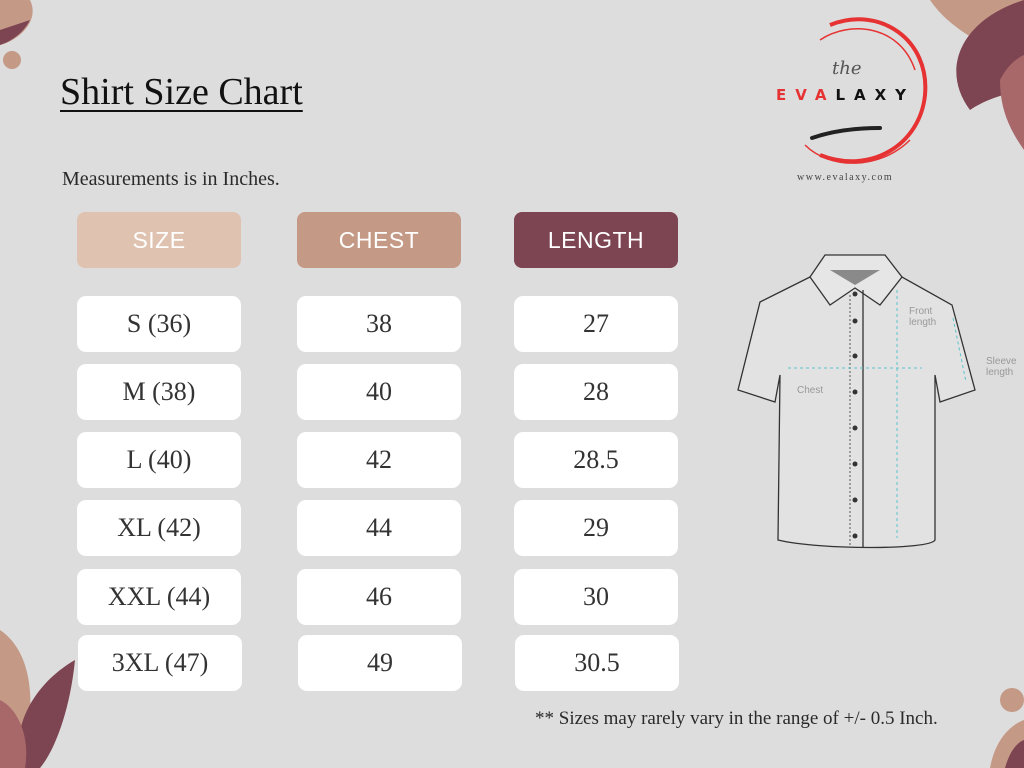 Image resolution: width=1024 pixels, height=768 pixels. What do you see at coordinates (922, 322) in the screenshot?
I see `label-front-length-2: length` at bounding box center [922, 322].